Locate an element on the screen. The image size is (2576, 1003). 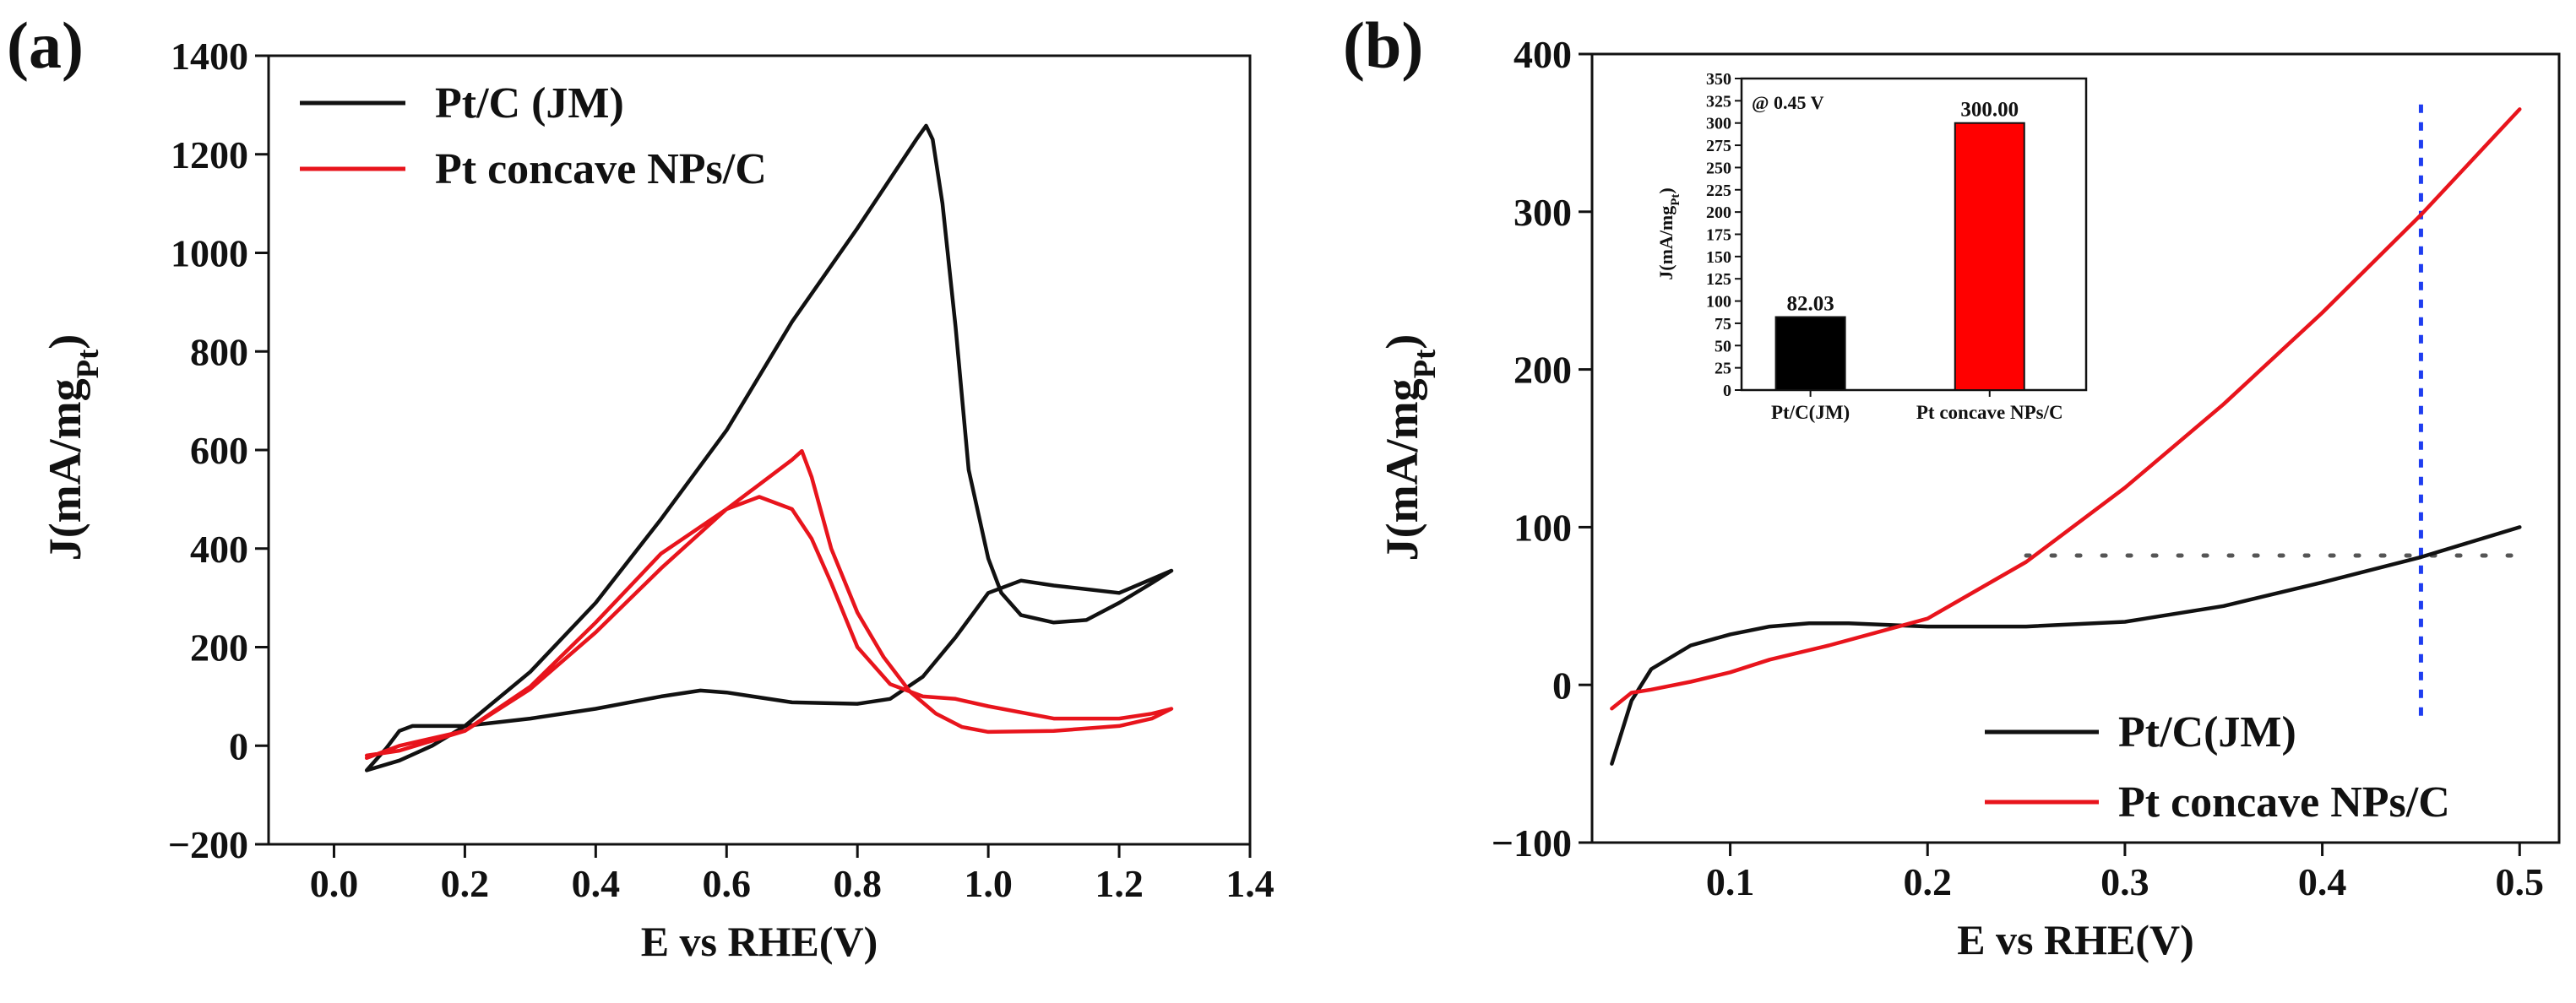
a-x-tick-label: 1.0 is located at coordinates (988, 884).